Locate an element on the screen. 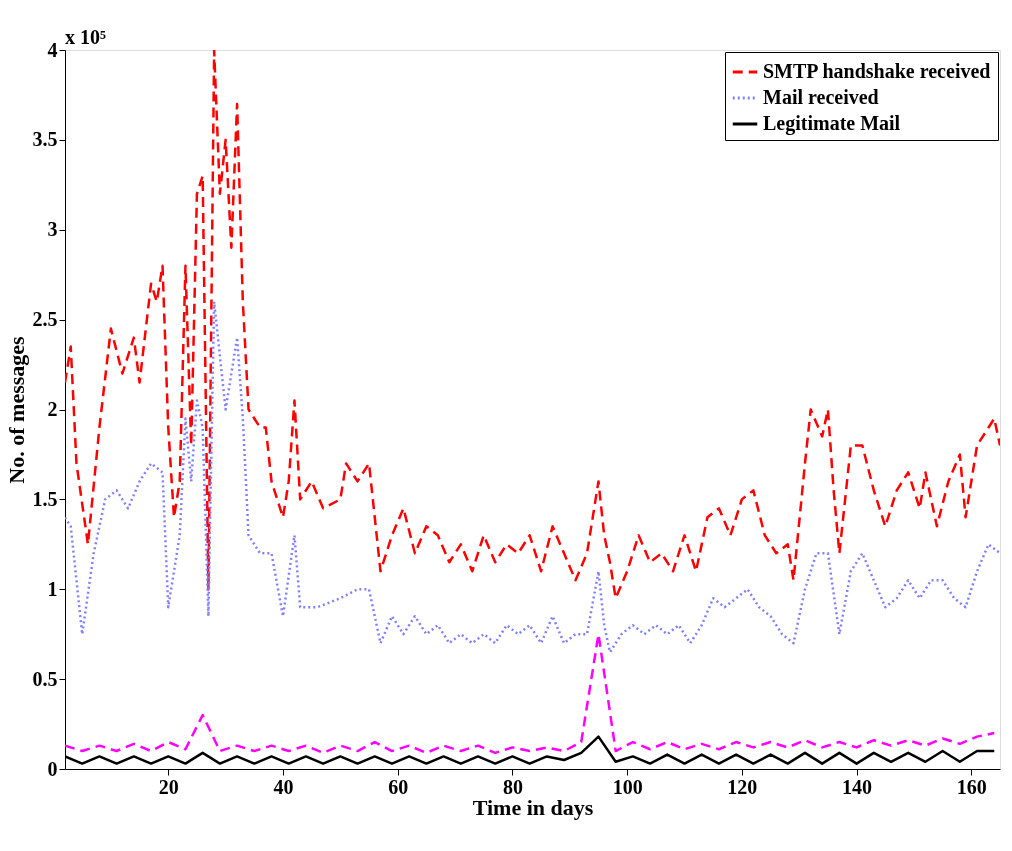 Image resolution: width=1012 pixels, height=851 pixels. x-tick-label: 160 is located at coordinates (971, 786).